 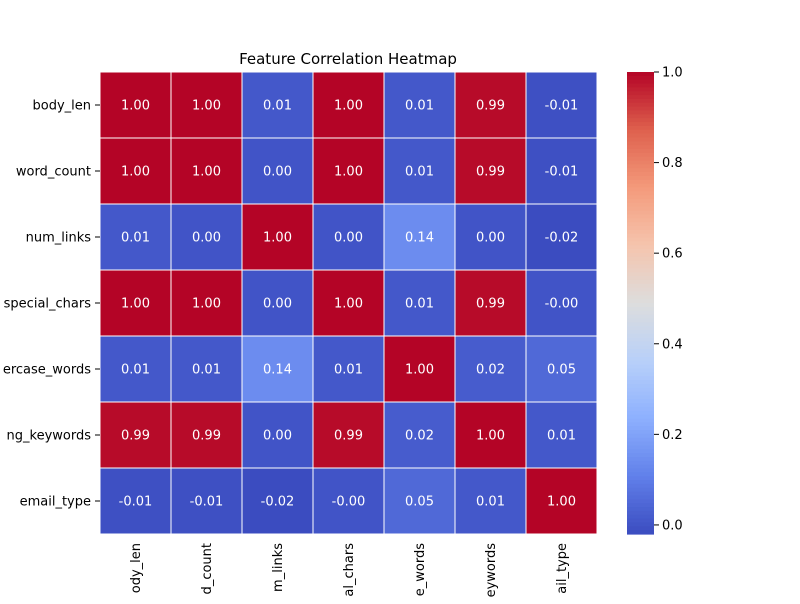 I want to click on cell-value-label: 0.05, so click(x=561, y=370).